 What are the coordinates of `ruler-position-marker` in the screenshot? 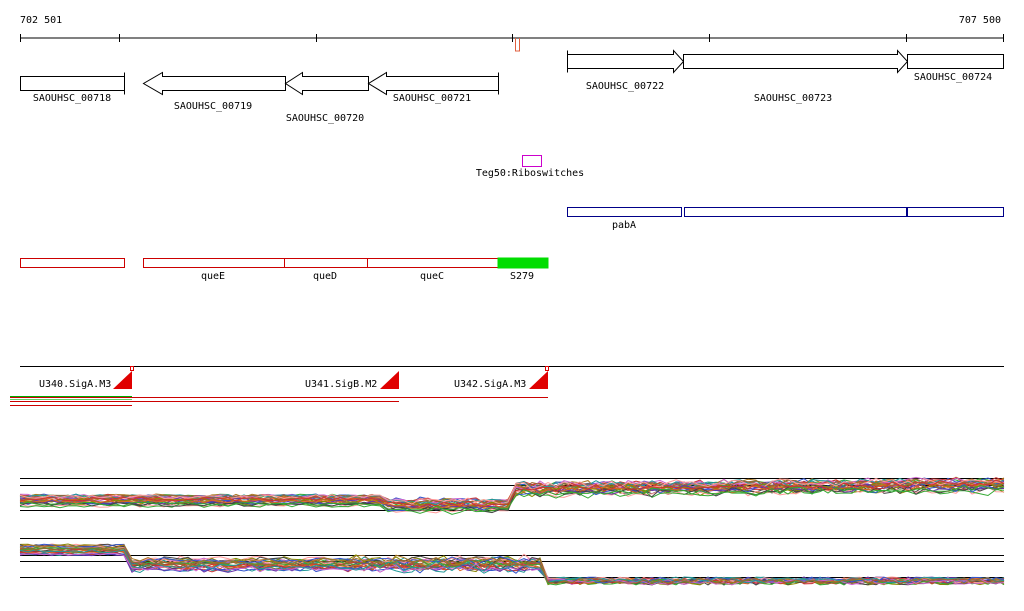 It's located at (517, 45).